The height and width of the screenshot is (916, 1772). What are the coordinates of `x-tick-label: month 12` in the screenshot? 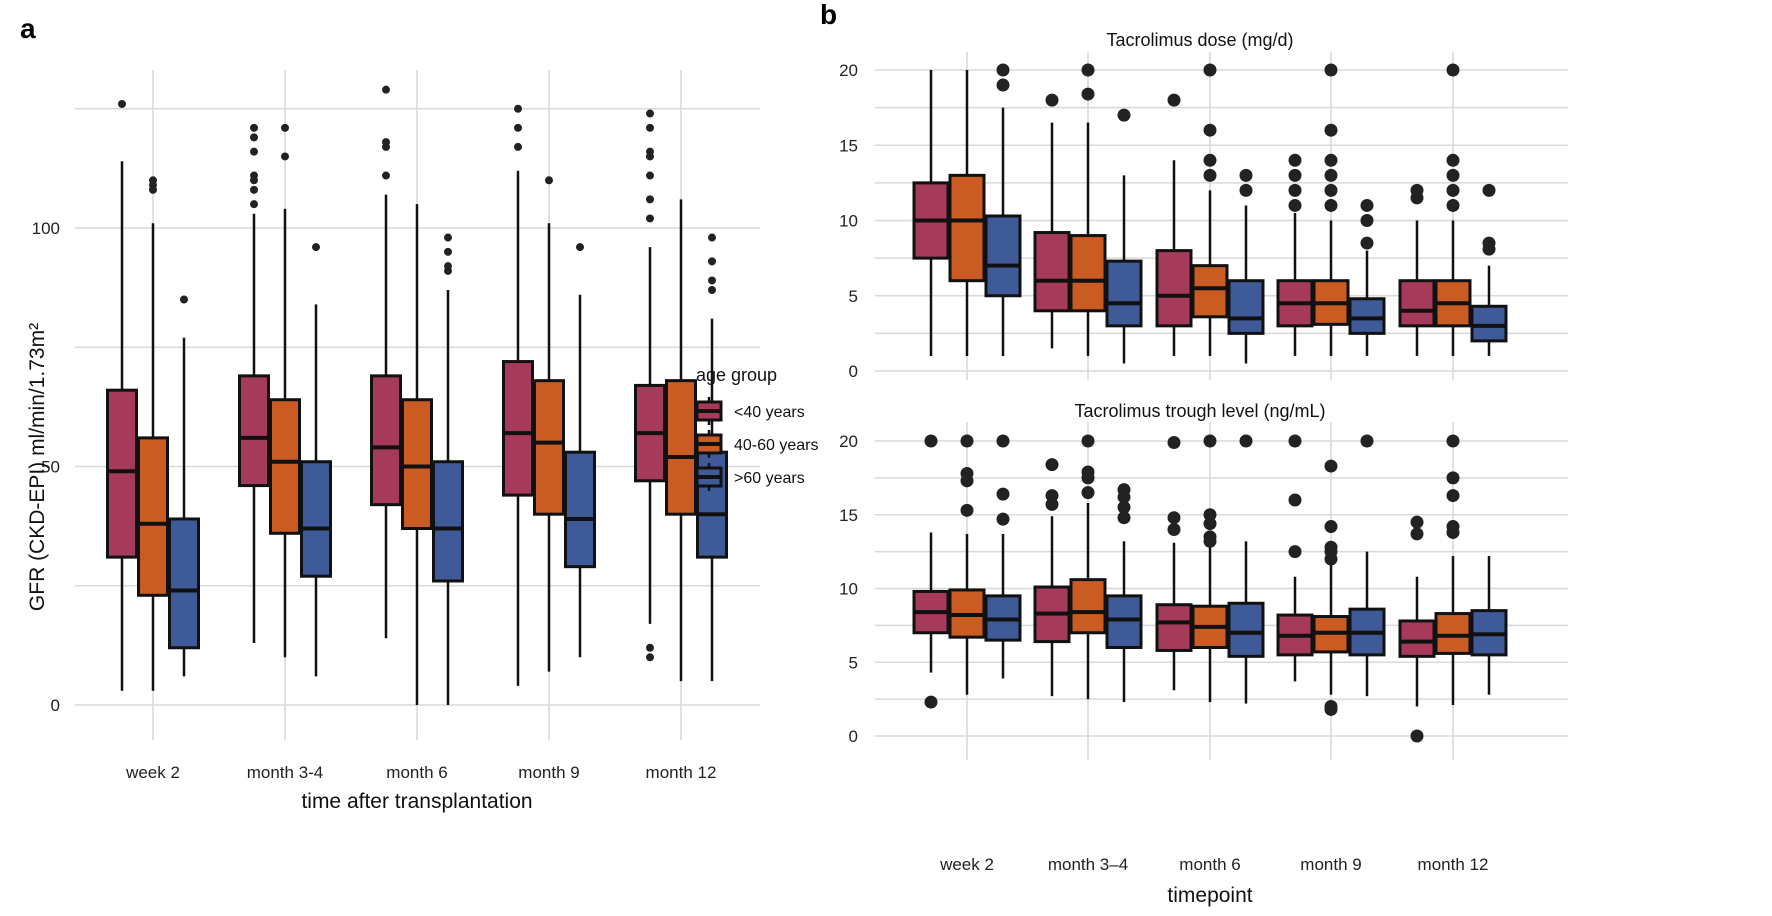 It's located at (681, 772).